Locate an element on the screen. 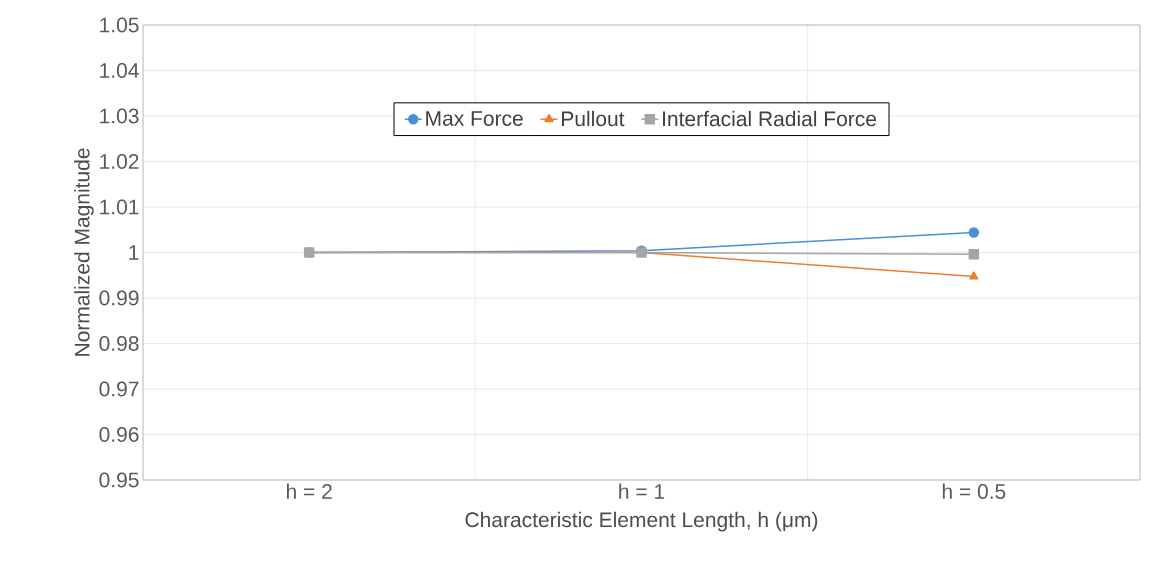 This screenshot has height=585, width=1153. y-tick-label: 1.05 is located at coordinates (119, 25).